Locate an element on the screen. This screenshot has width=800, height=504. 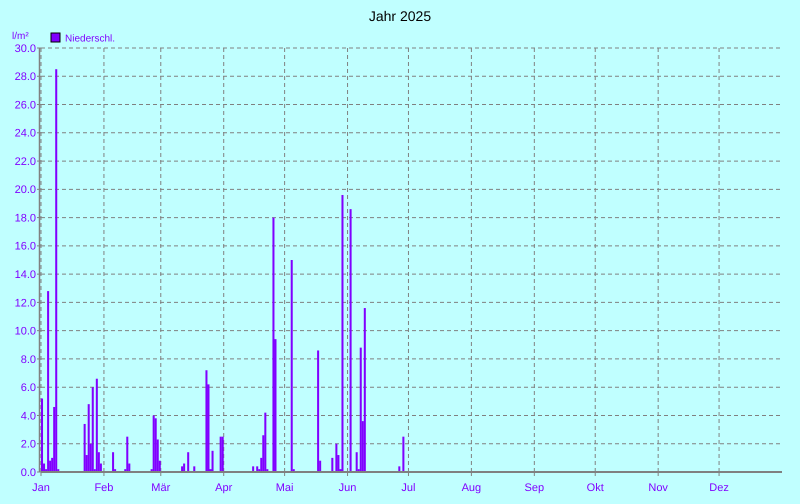
y-tick-label: 4.0 is located at coordinates (28, 416).